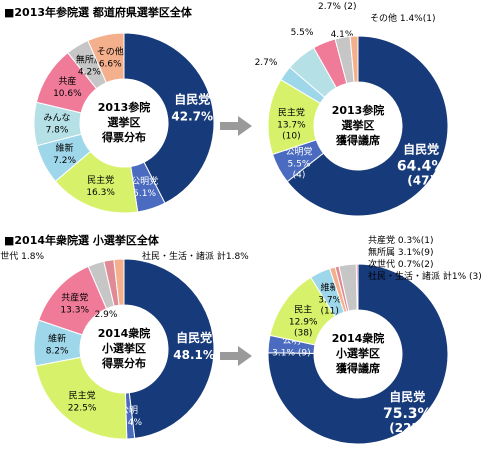 The height and width of the screenshot is (456, 498). Describe the element at coordinates (22, 256) in the screenshot. I see `slice-label-jisedai: 次世代 1.8%` at that location.